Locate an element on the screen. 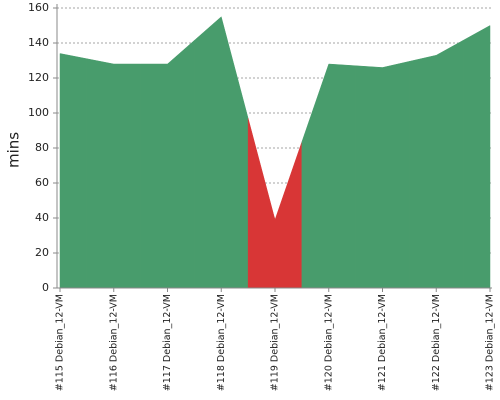  y-tick-label: 60 is located at coordinates (42, 182).